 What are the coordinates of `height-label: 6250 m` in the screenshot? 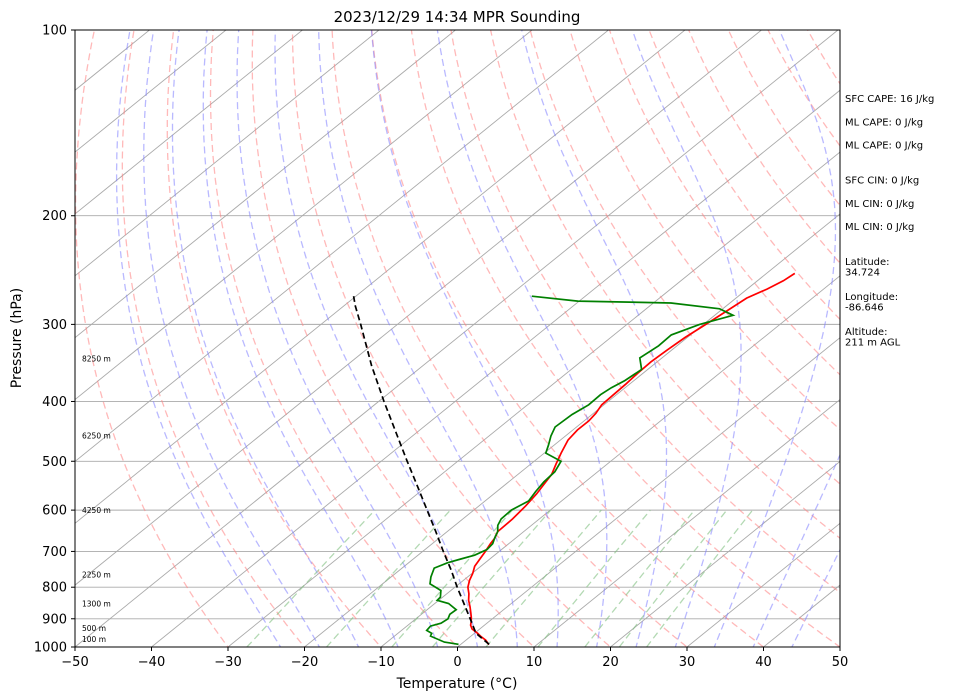 It's located at (96, 436).